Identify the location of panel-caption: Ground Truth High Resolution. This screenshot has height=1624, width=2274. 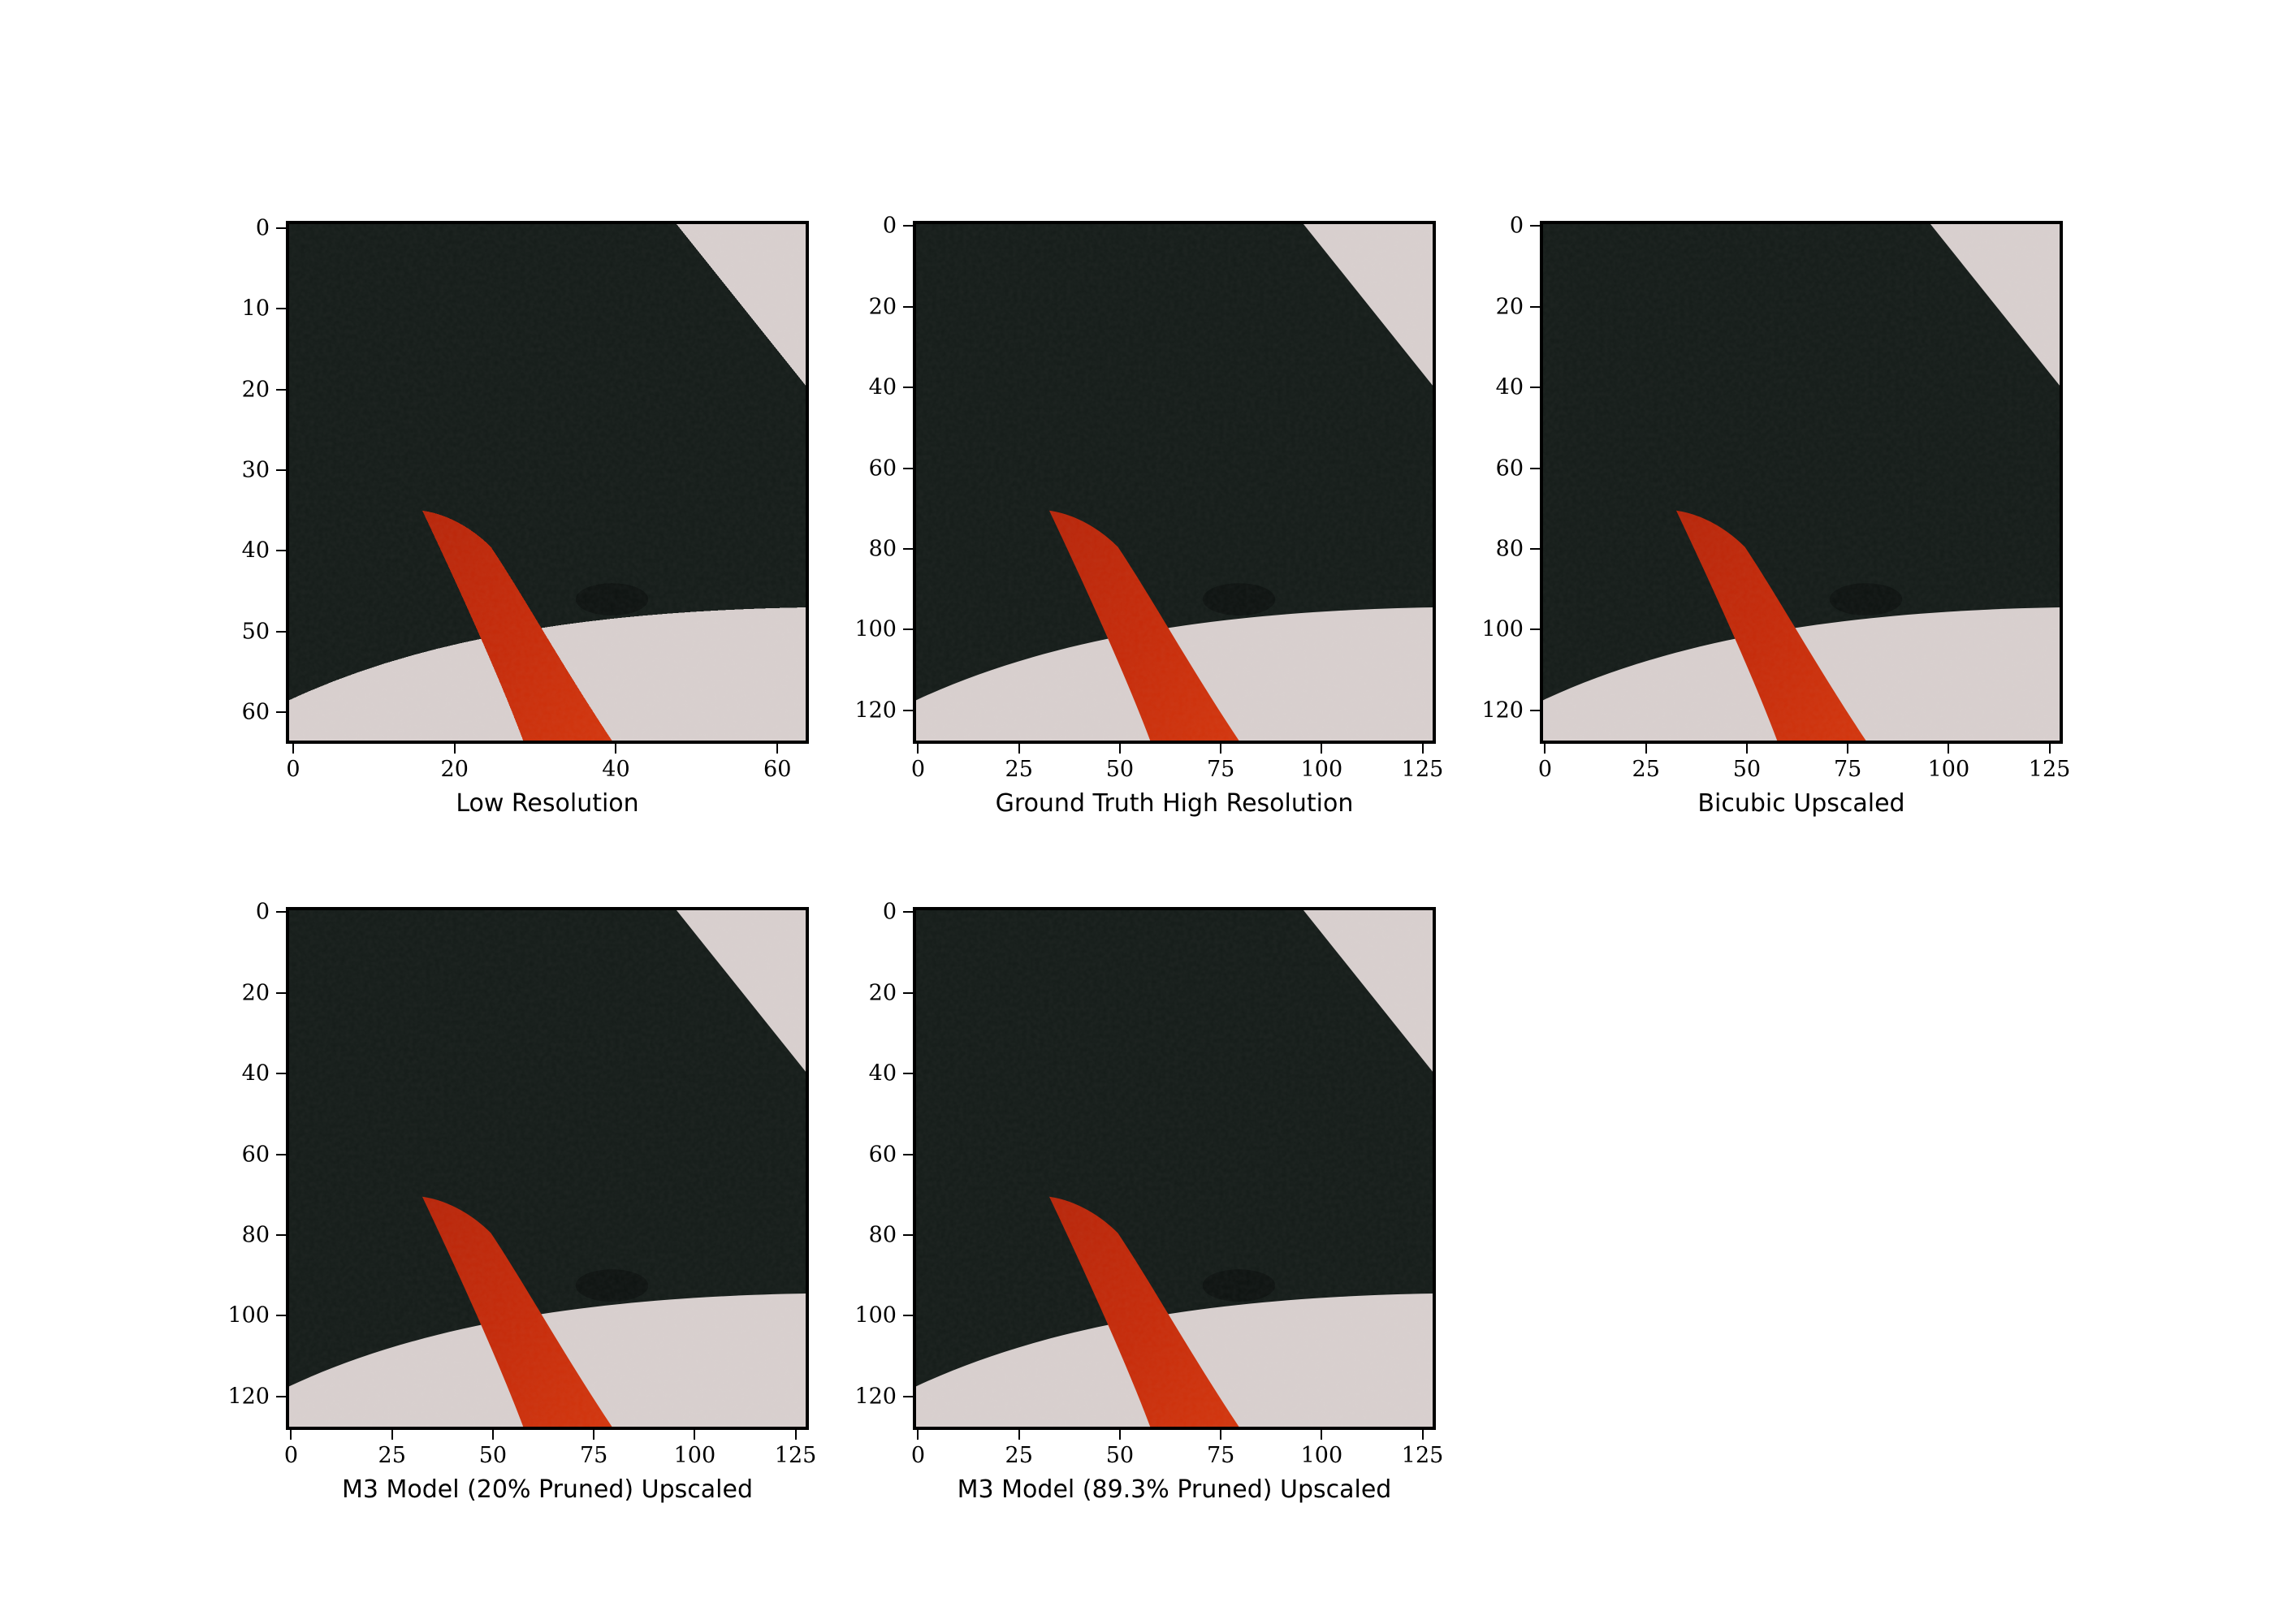
(1175, 804).